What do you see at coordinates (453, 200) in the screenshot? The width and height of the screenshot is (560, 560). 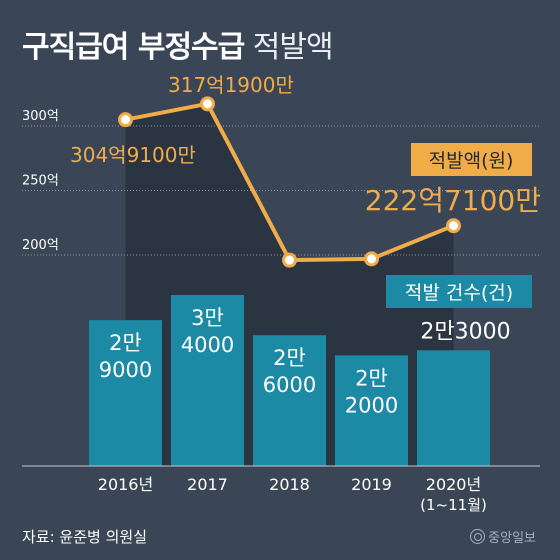 I see `line-data-label: 222억7100만` at bounding box center [453, 200].